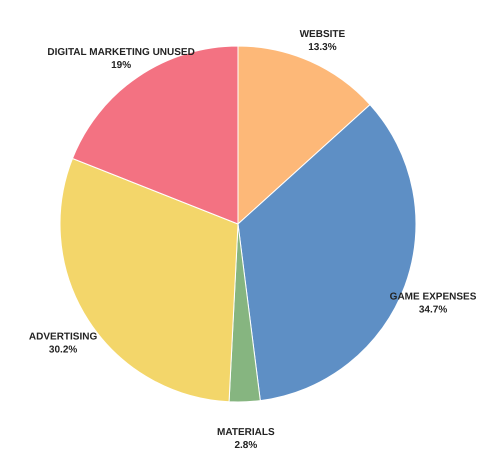 Image resolution: width=504 pixels, height=454 pixels. I want to click on slice-label: DIGITAL MARKETING UNUSED, so click(121, 52).